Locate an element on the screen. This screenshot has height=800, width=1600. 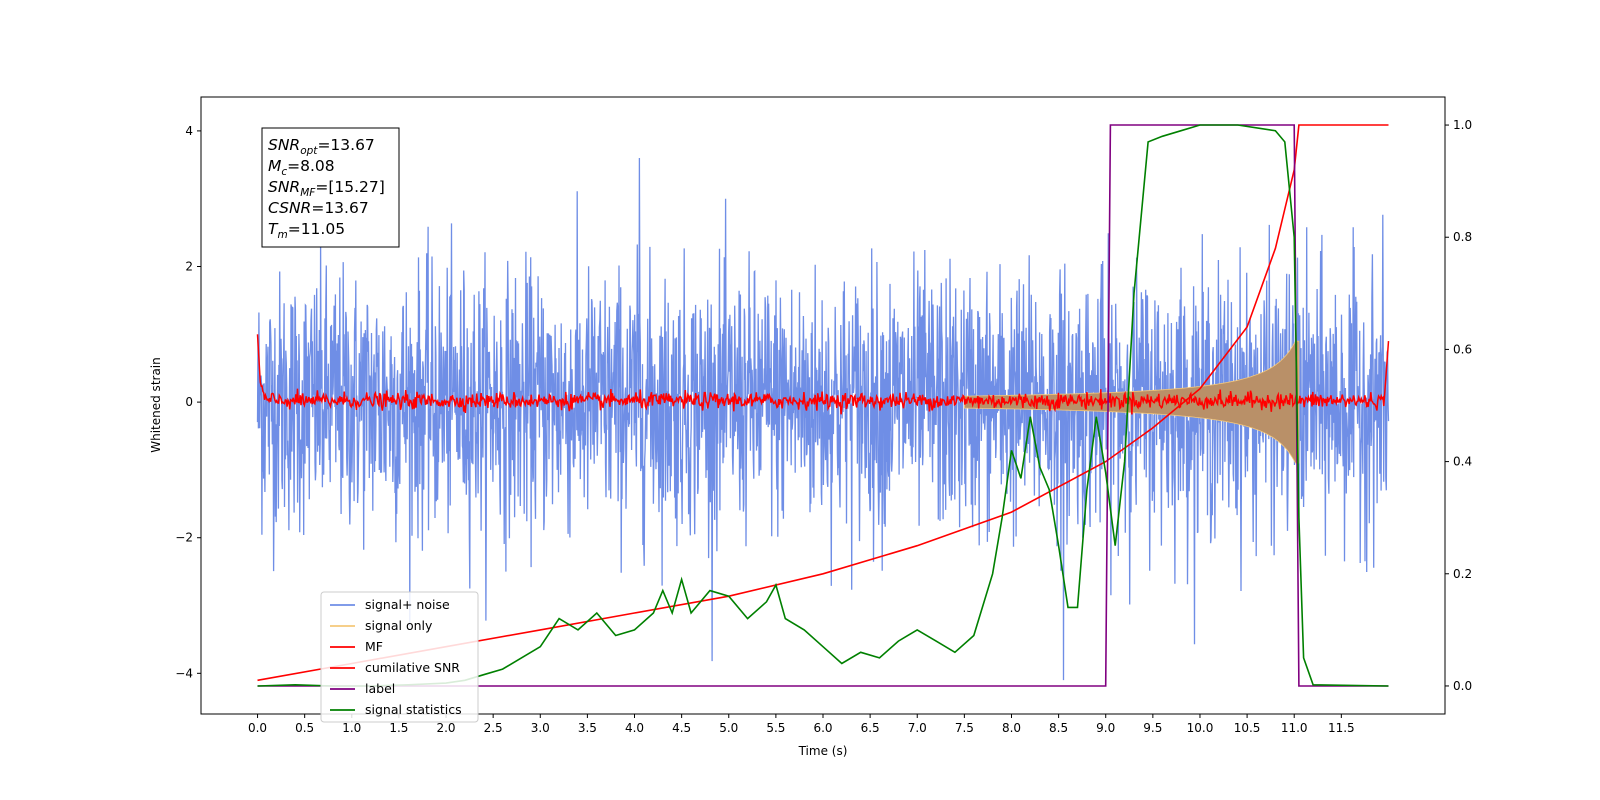
y-axis-label: Whitened strain is located at coordinates (156, 405).